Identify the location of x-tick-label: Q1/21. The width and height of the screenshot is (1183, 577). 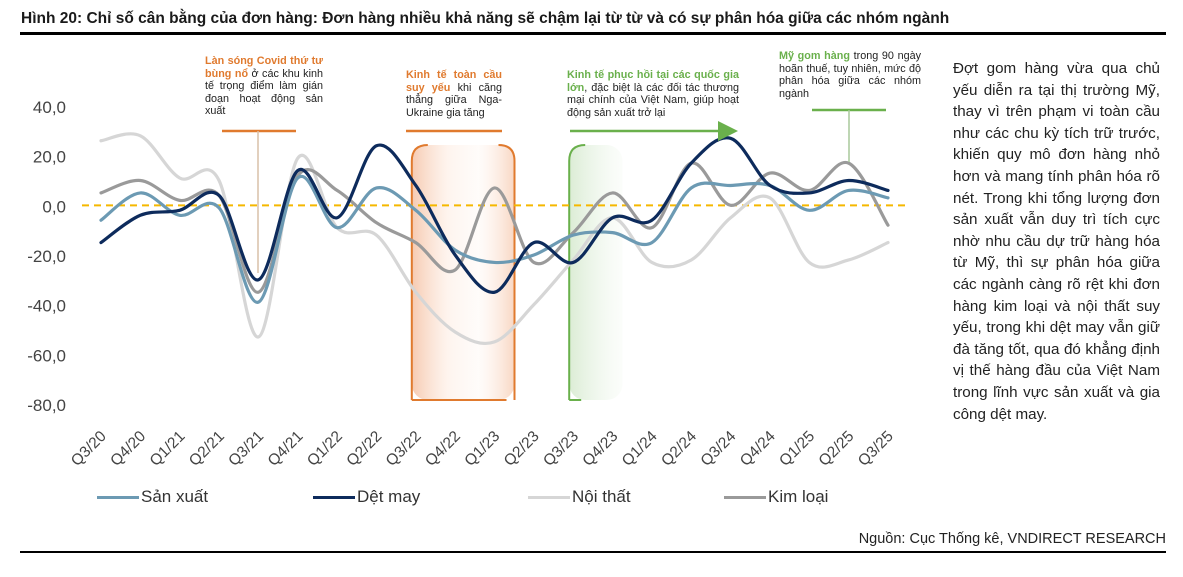
(168, 449).